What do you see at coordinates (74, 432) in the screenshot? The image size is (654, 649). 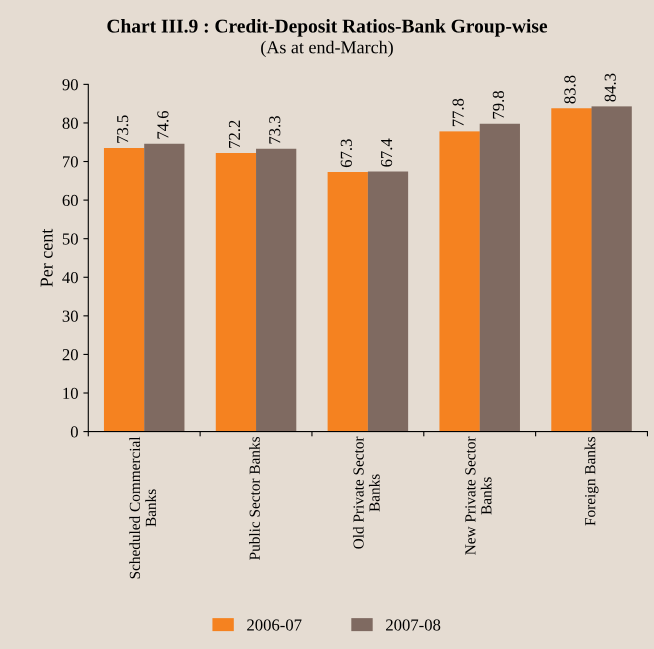 I see `y-tick-label: 0` at bounding box center [74, 432].